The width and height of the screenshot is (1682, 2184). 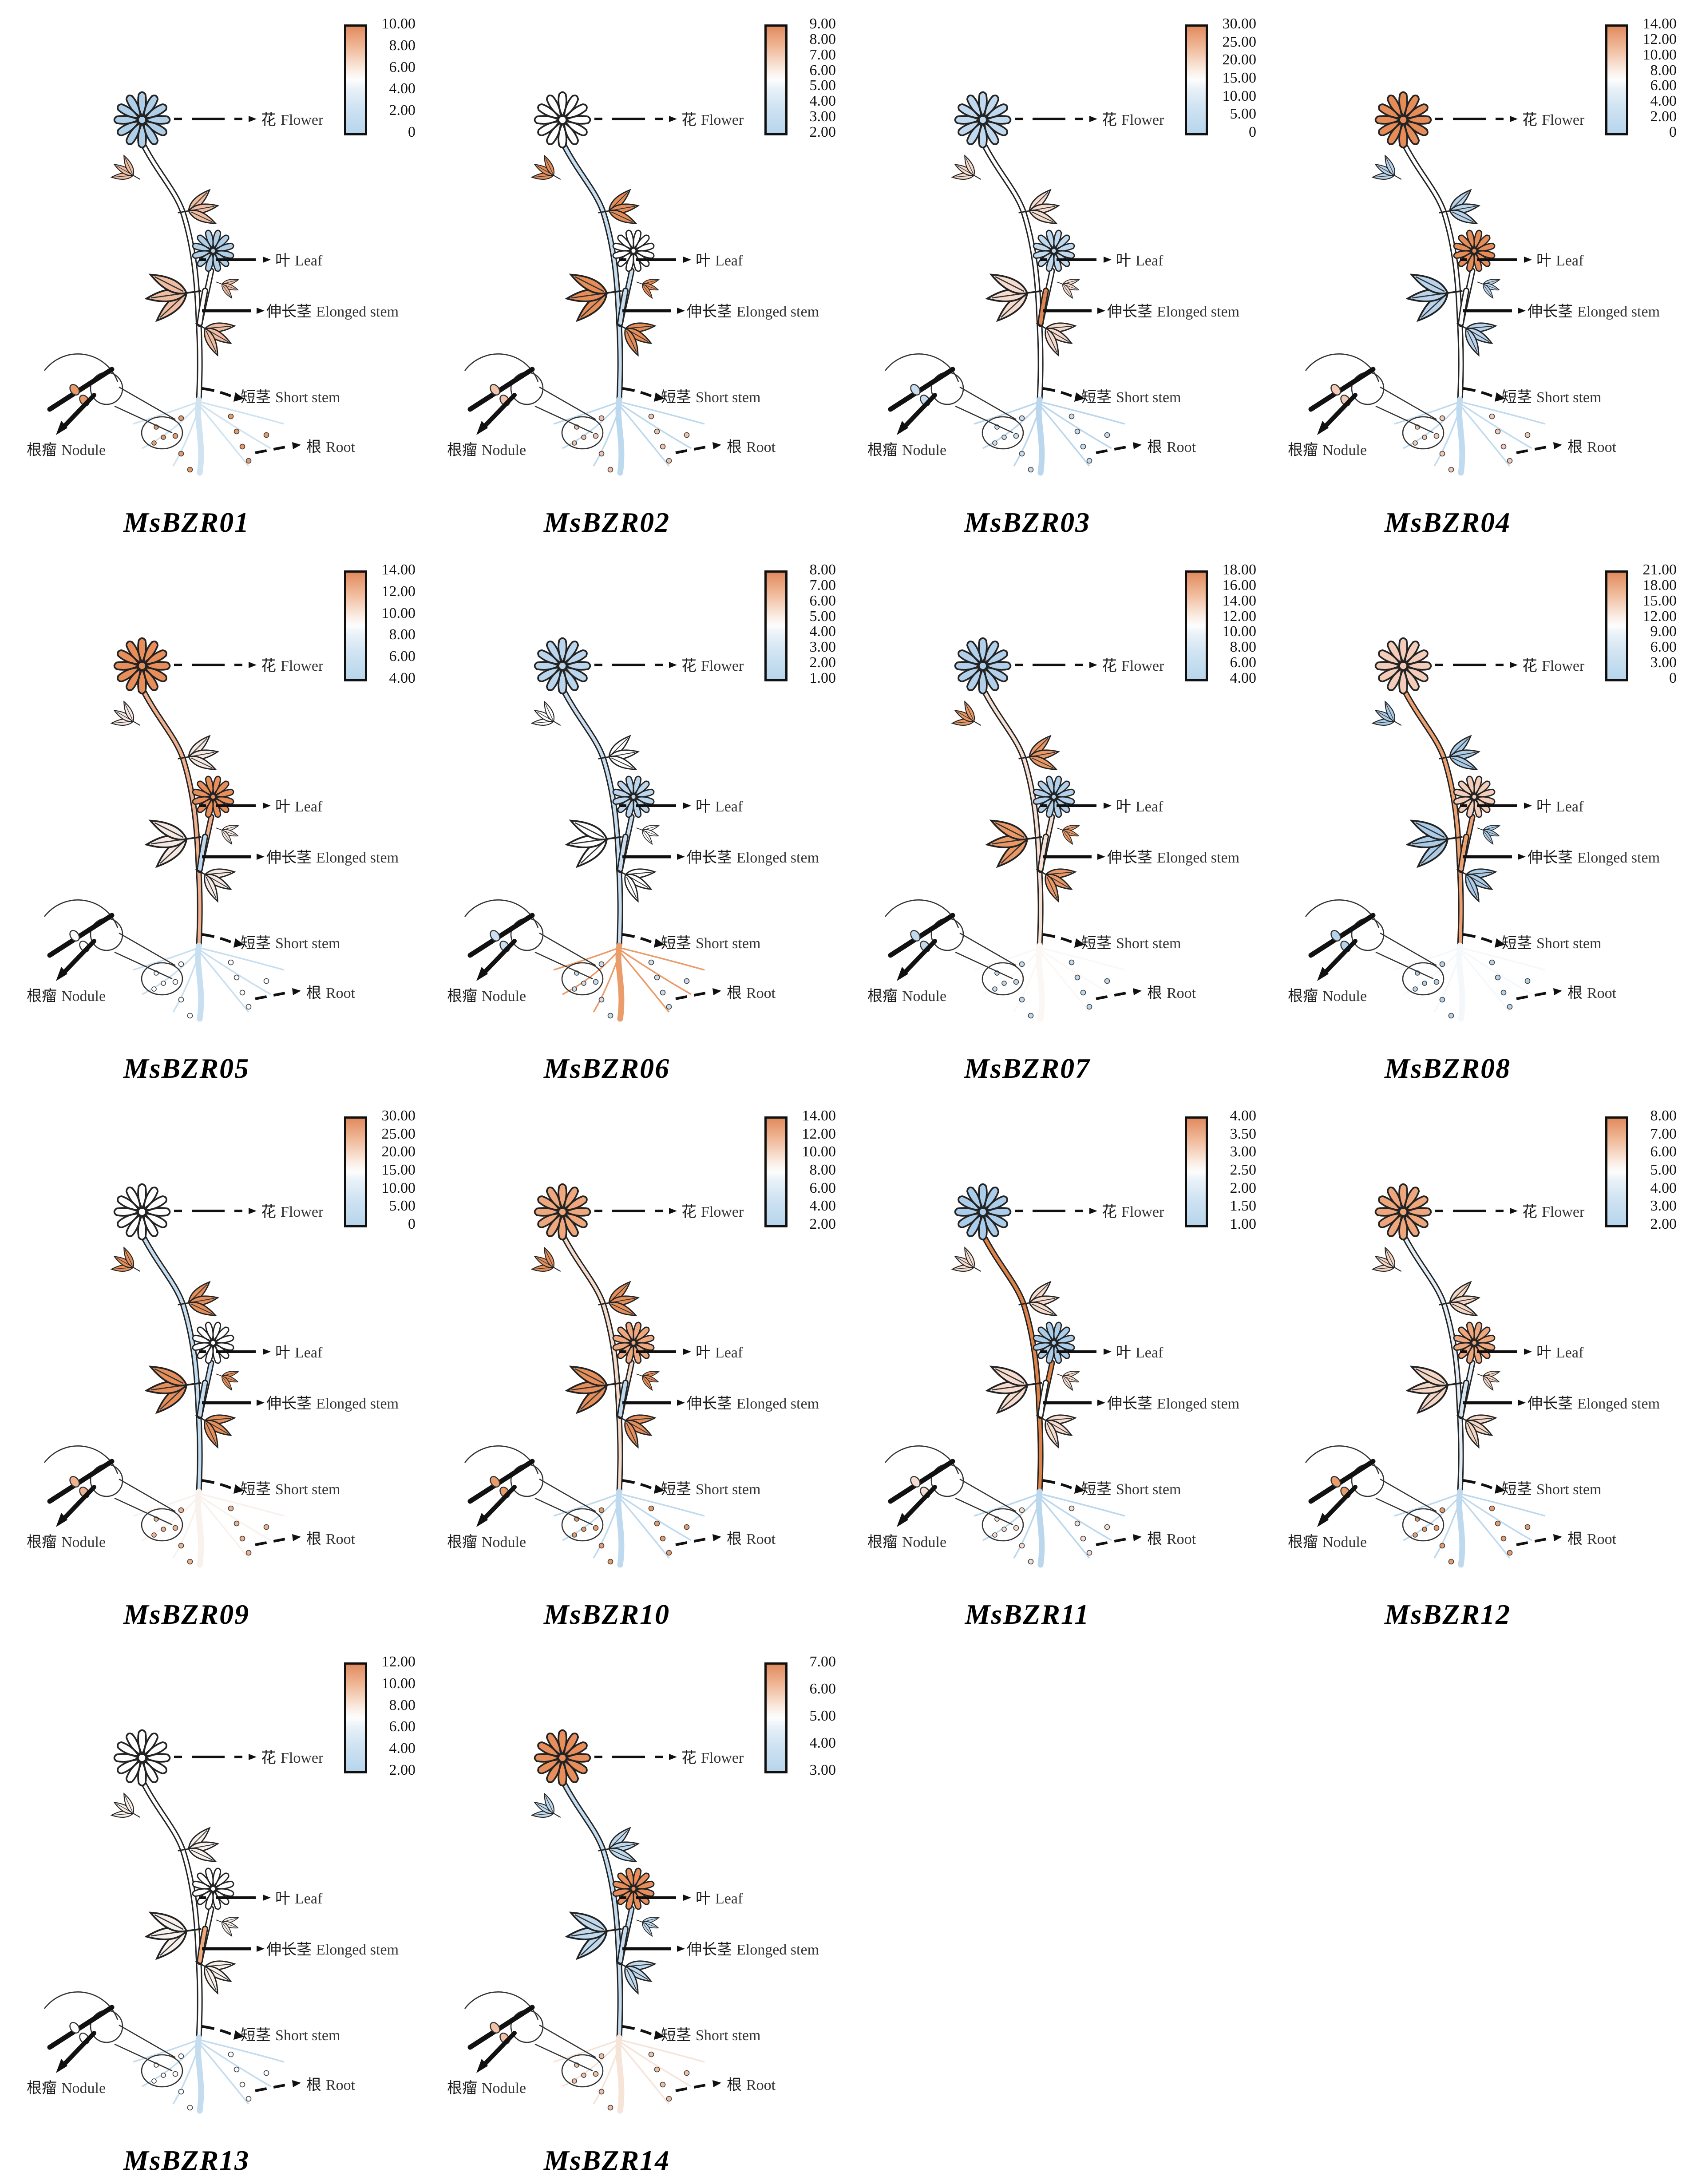 What do you see at coordinates (1239, 41) in the screenshot?
I see `colorbar-tick: 25.00` at bounding box center [1239, 41].